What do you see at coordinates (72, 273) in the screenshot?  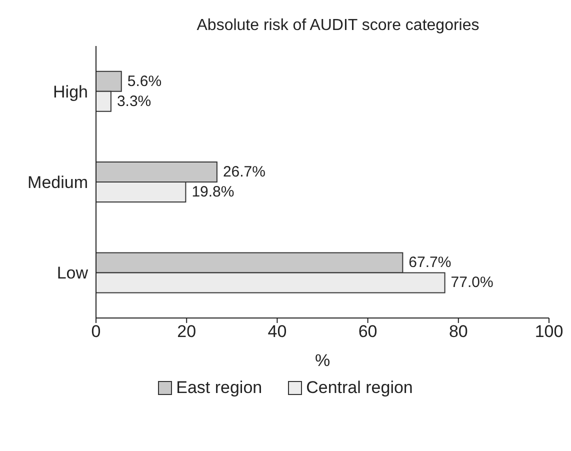 I see `y-tick-label: Low` at bounding box center [72, 273].